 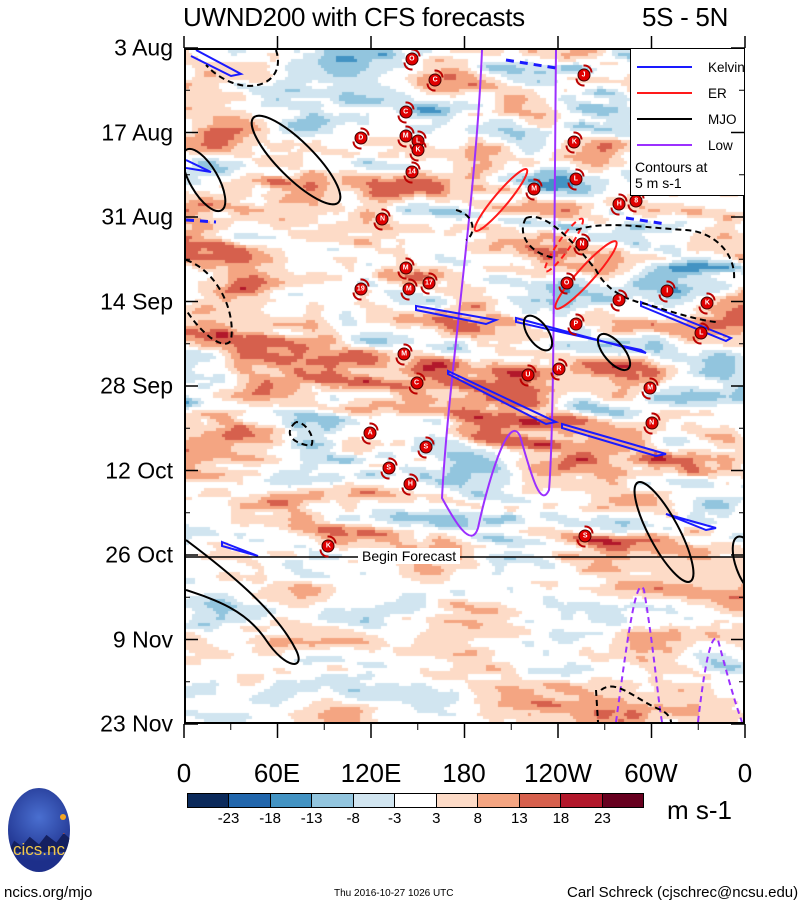 What do you see at coordinates (361, 138) in the screenshot?
I see `tropical-cyclone-marker: D` at bounding box center [361, 138].